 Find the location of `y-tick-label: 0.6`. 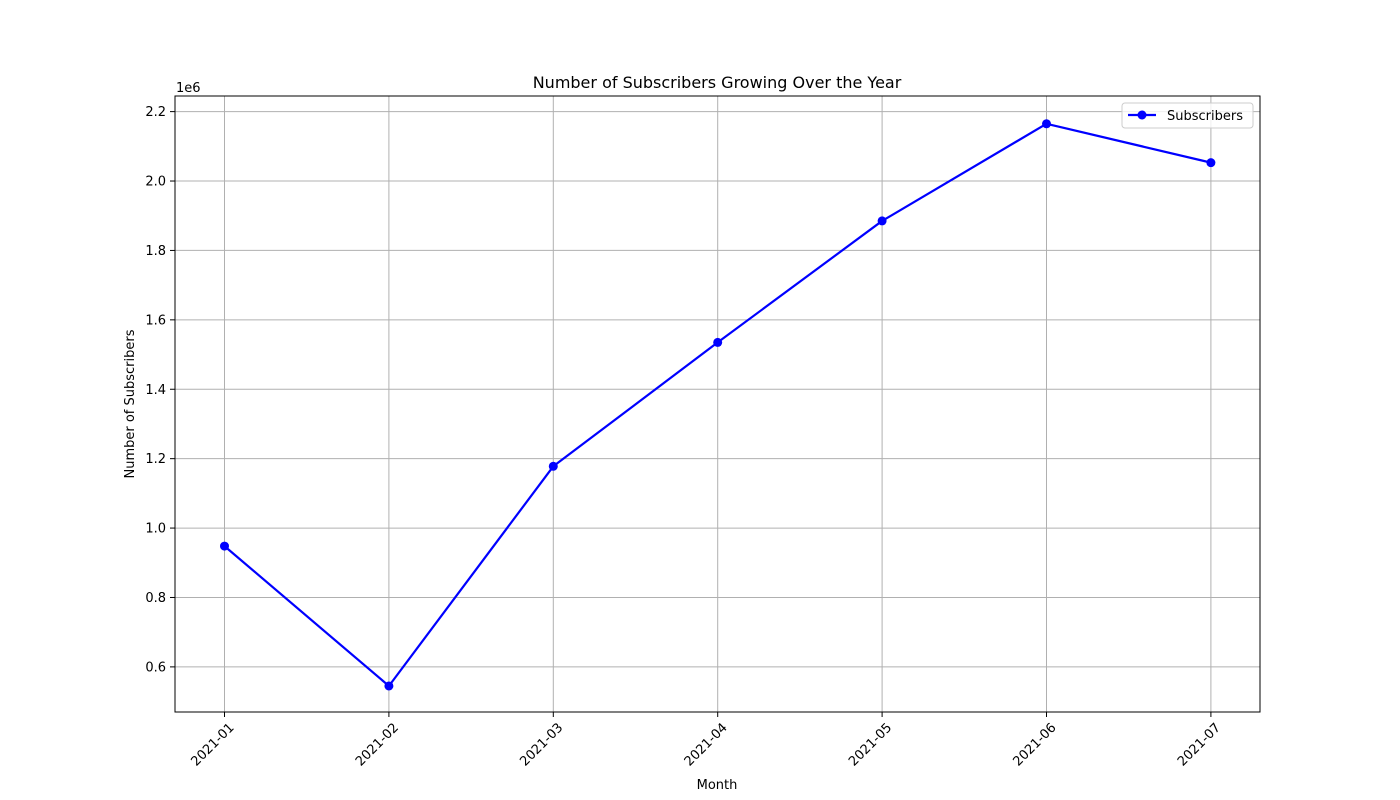

y-tick-label: 0.6 is located at coordinates (155, 667).